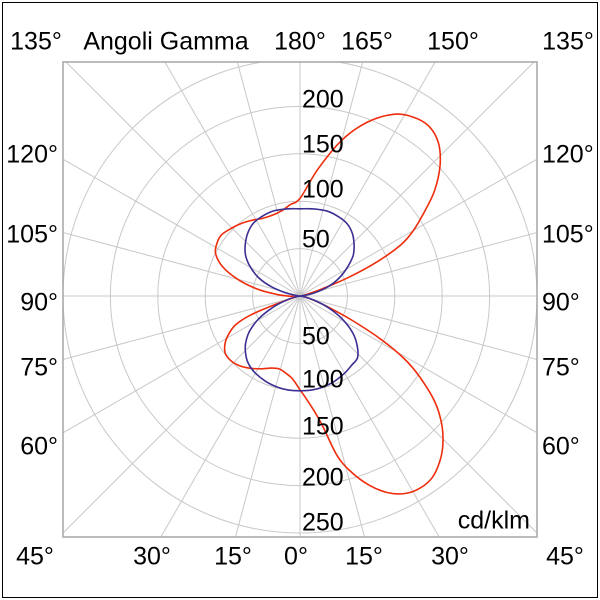  I want to click on angle-label-left: 75°, so click(39, 367).